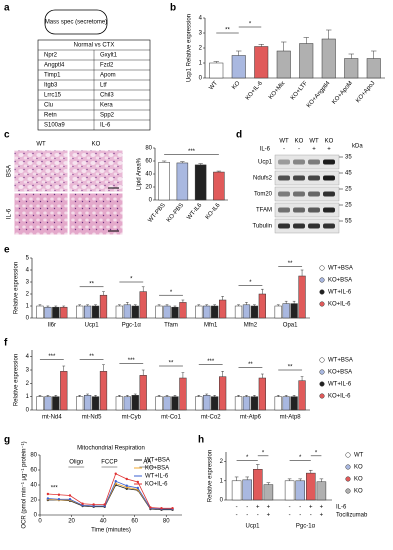 Image resolution: width=393 pixels, height=550 pixels. What do you see at coordinates (33, 501) in the screenshot?
I see `y-tick-label: 20` at bounding box center [33, 501].